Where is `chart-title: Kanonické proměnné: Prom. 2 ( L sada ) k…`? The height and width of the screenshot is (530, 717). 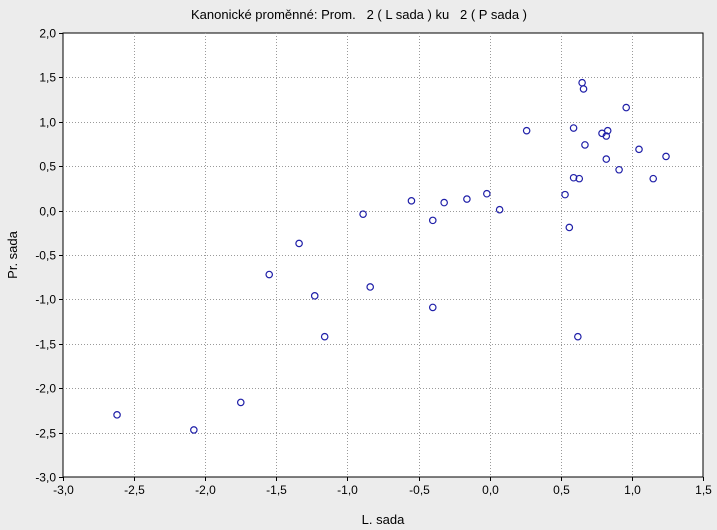
chart-title: Kanonické proměnné: Prom. 2 ( L sada ) k… is located at coordinates (359, 14).